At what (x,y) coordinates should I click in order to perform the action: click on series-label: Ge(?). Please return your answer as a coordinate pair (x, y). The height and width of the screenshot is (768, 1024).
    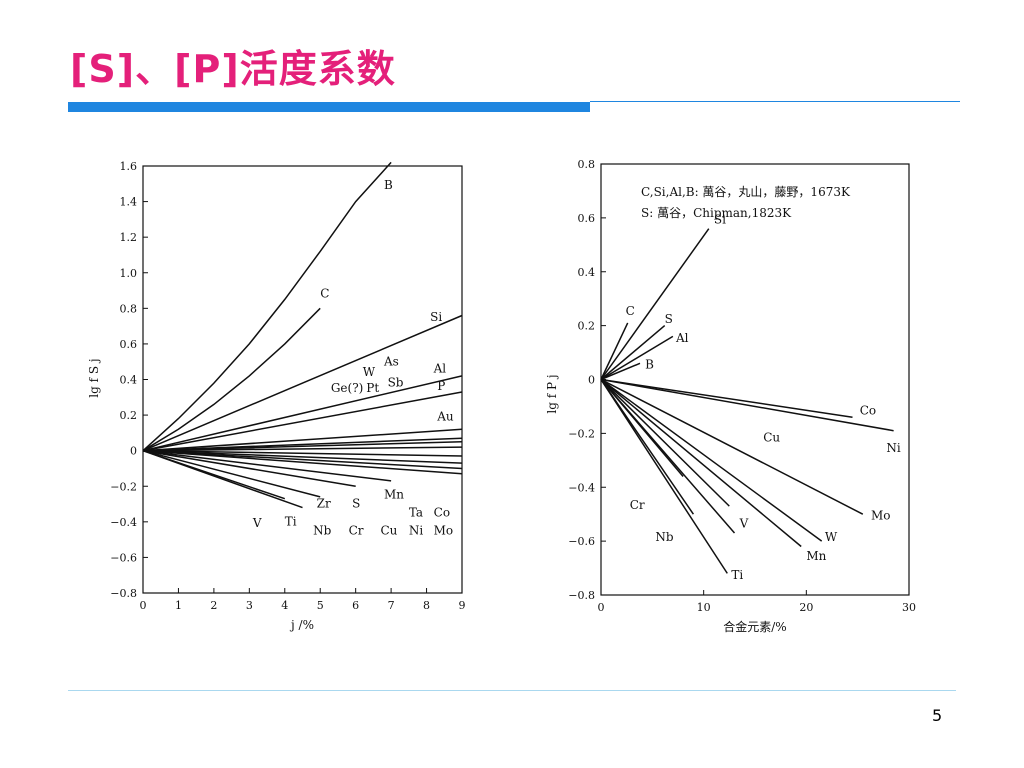
    Looking at the image, I should click on (347, 388).